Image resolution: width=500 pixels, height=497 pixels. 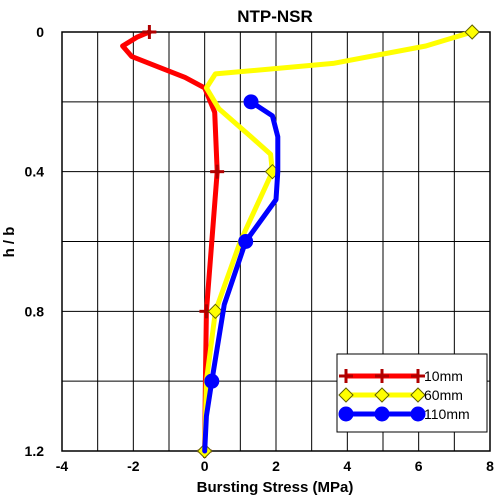 What do you see at coordinates (490, 466) in the screenshot?
I see `x-tick-label: 8` at bounding box center [490, 466].